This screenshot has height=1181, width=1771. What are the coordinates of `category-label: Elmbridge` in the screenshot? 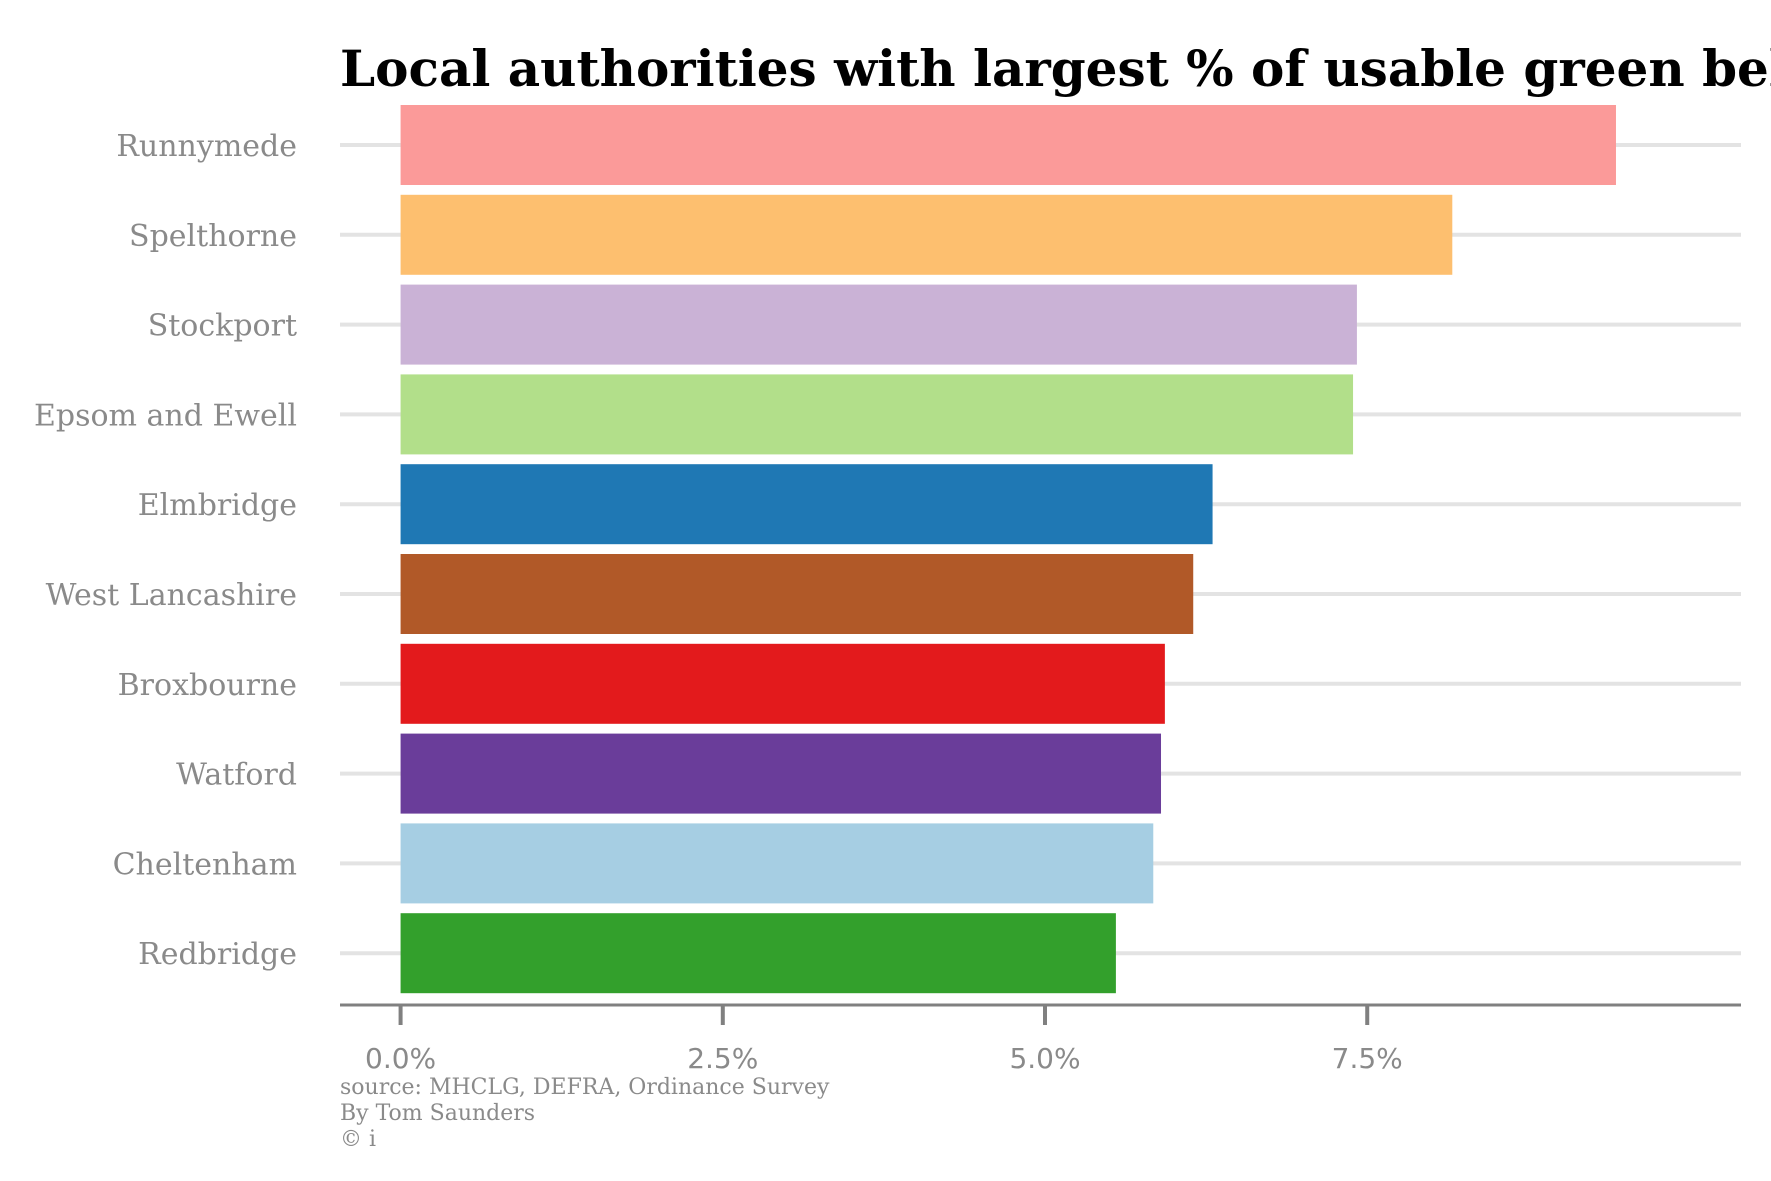 It's located at (217, 505).